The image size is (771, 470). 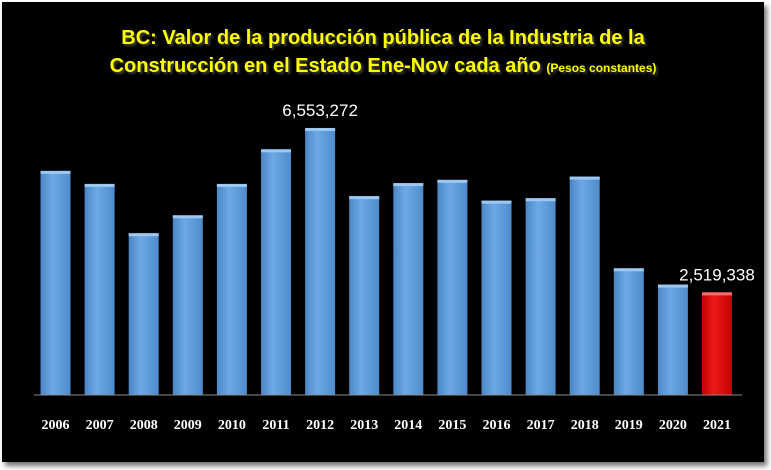 I want to click on bar-top-highlight-2009, so click(x=187, y=217).